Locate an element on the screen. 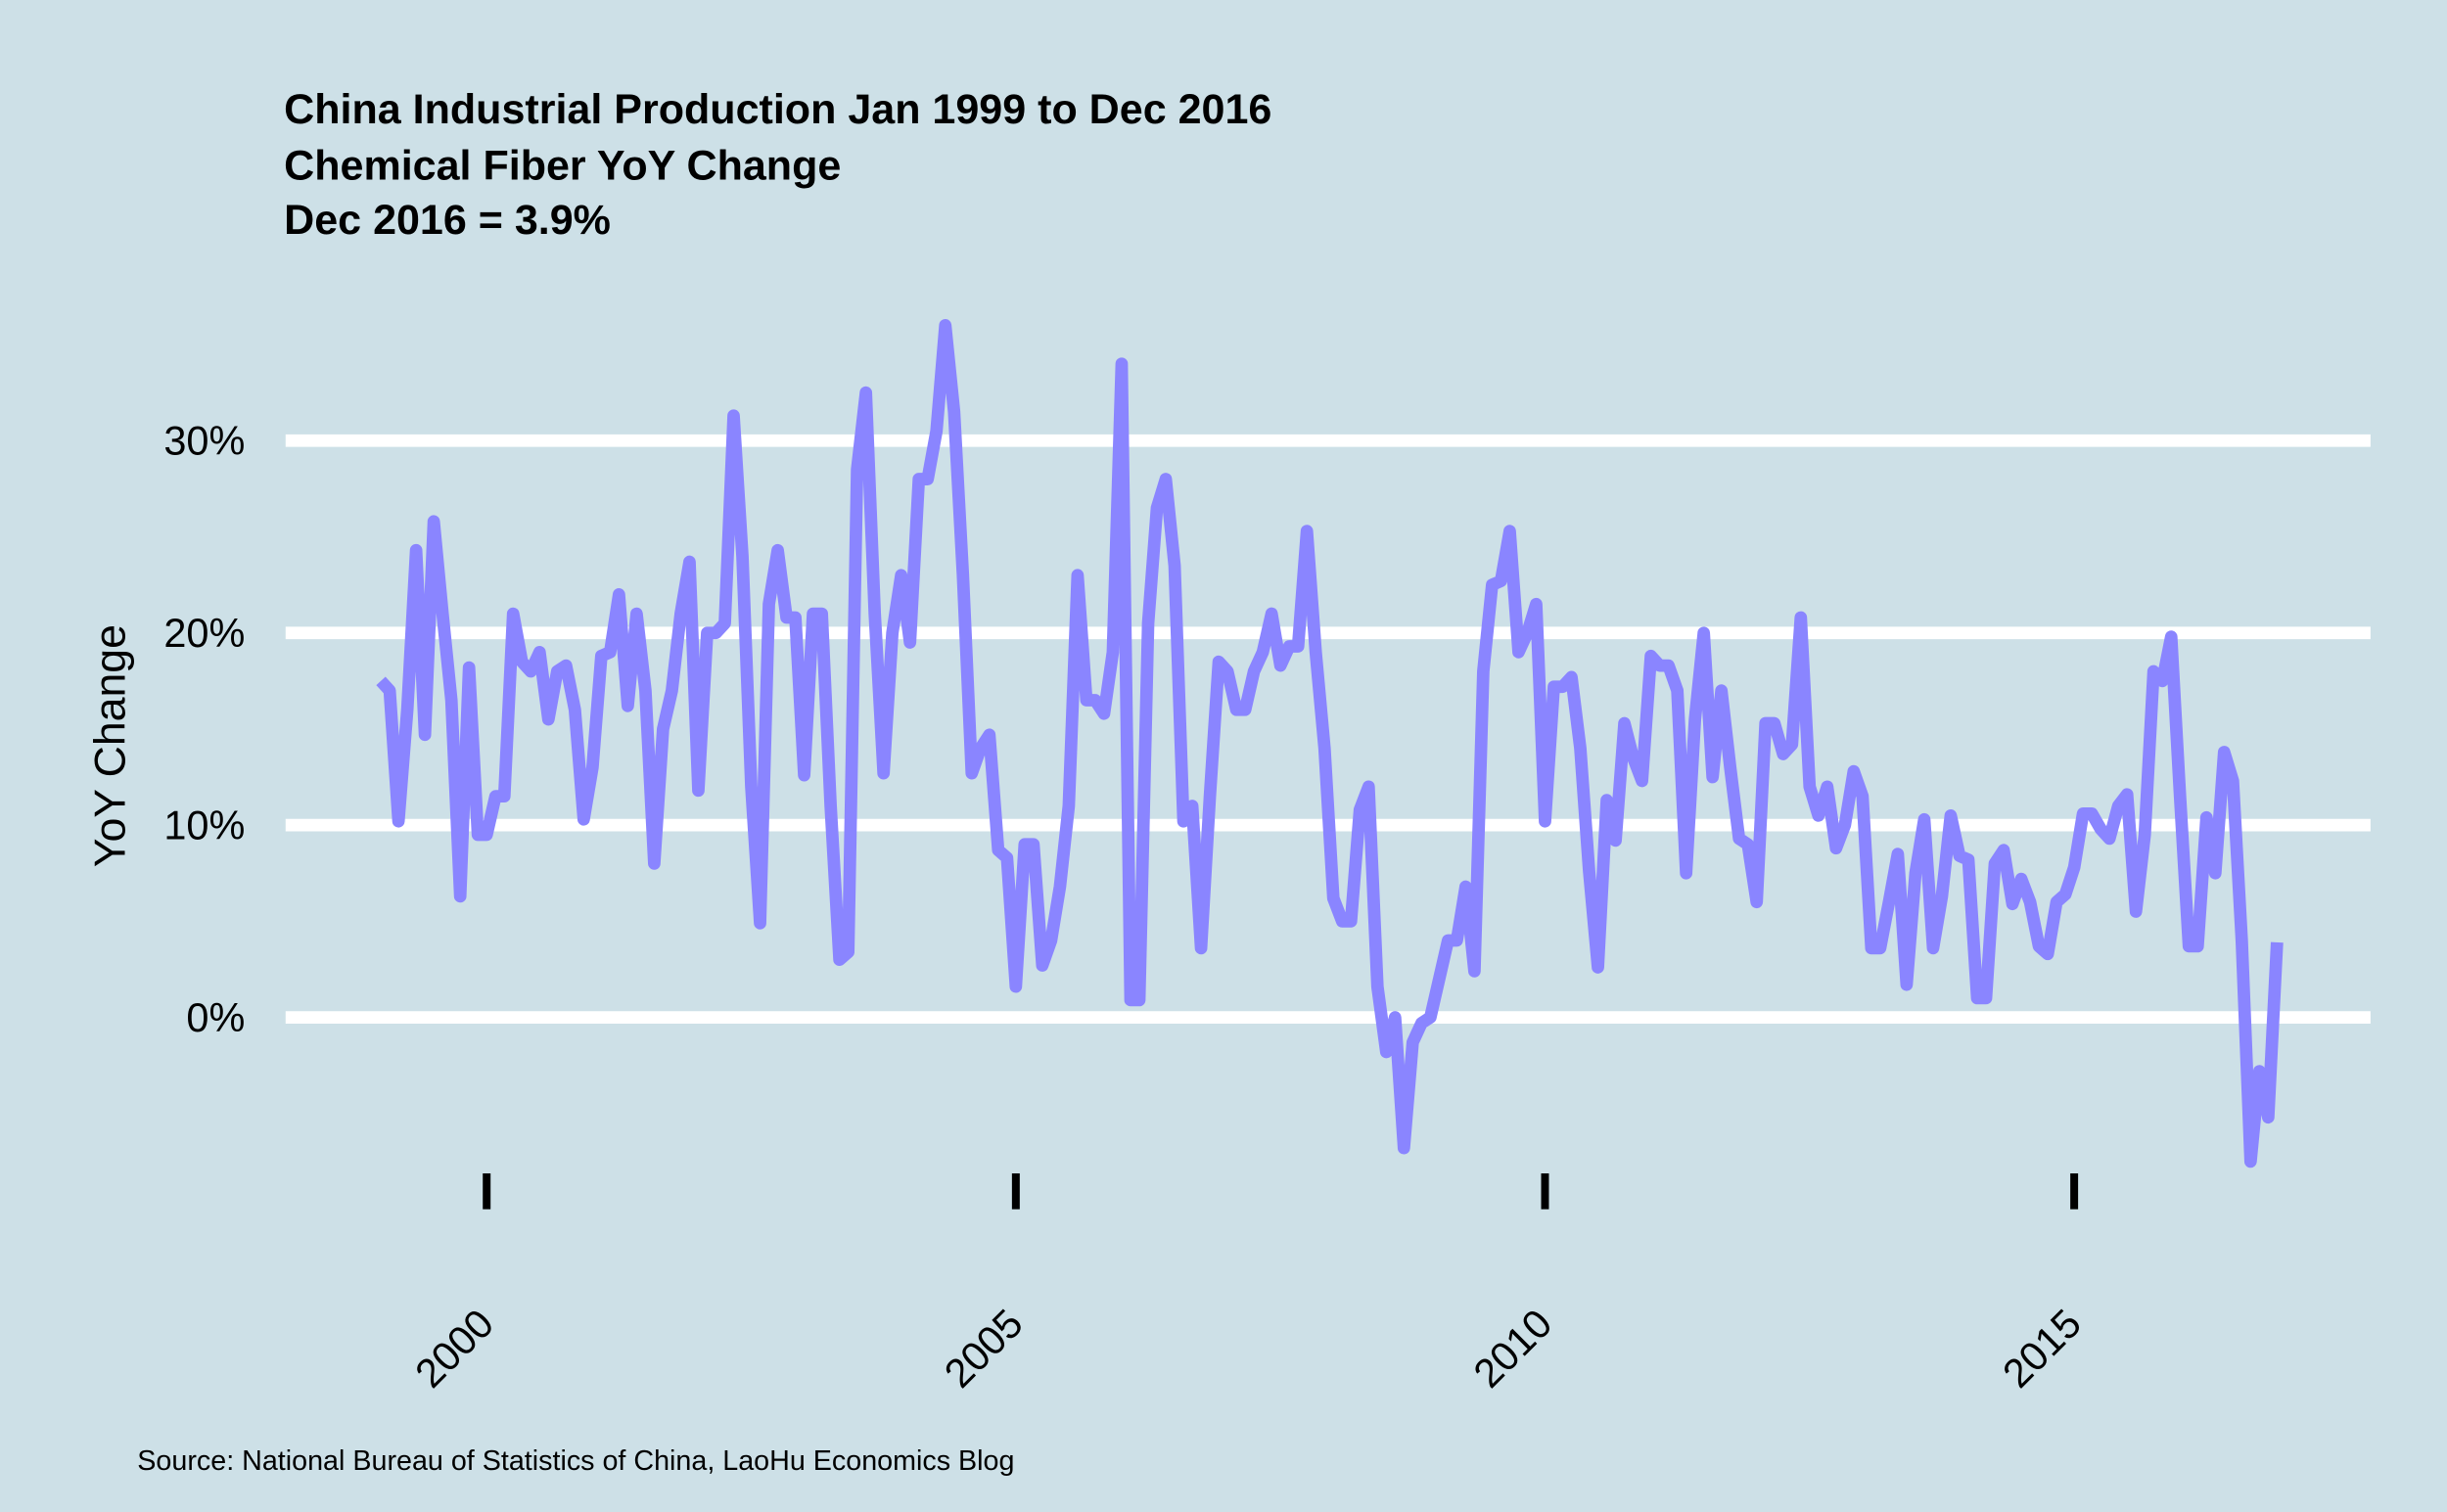 The width and height of the screenshot is (2447, 1512). y-tick-label: 10% is located at coordinates (204, 825).